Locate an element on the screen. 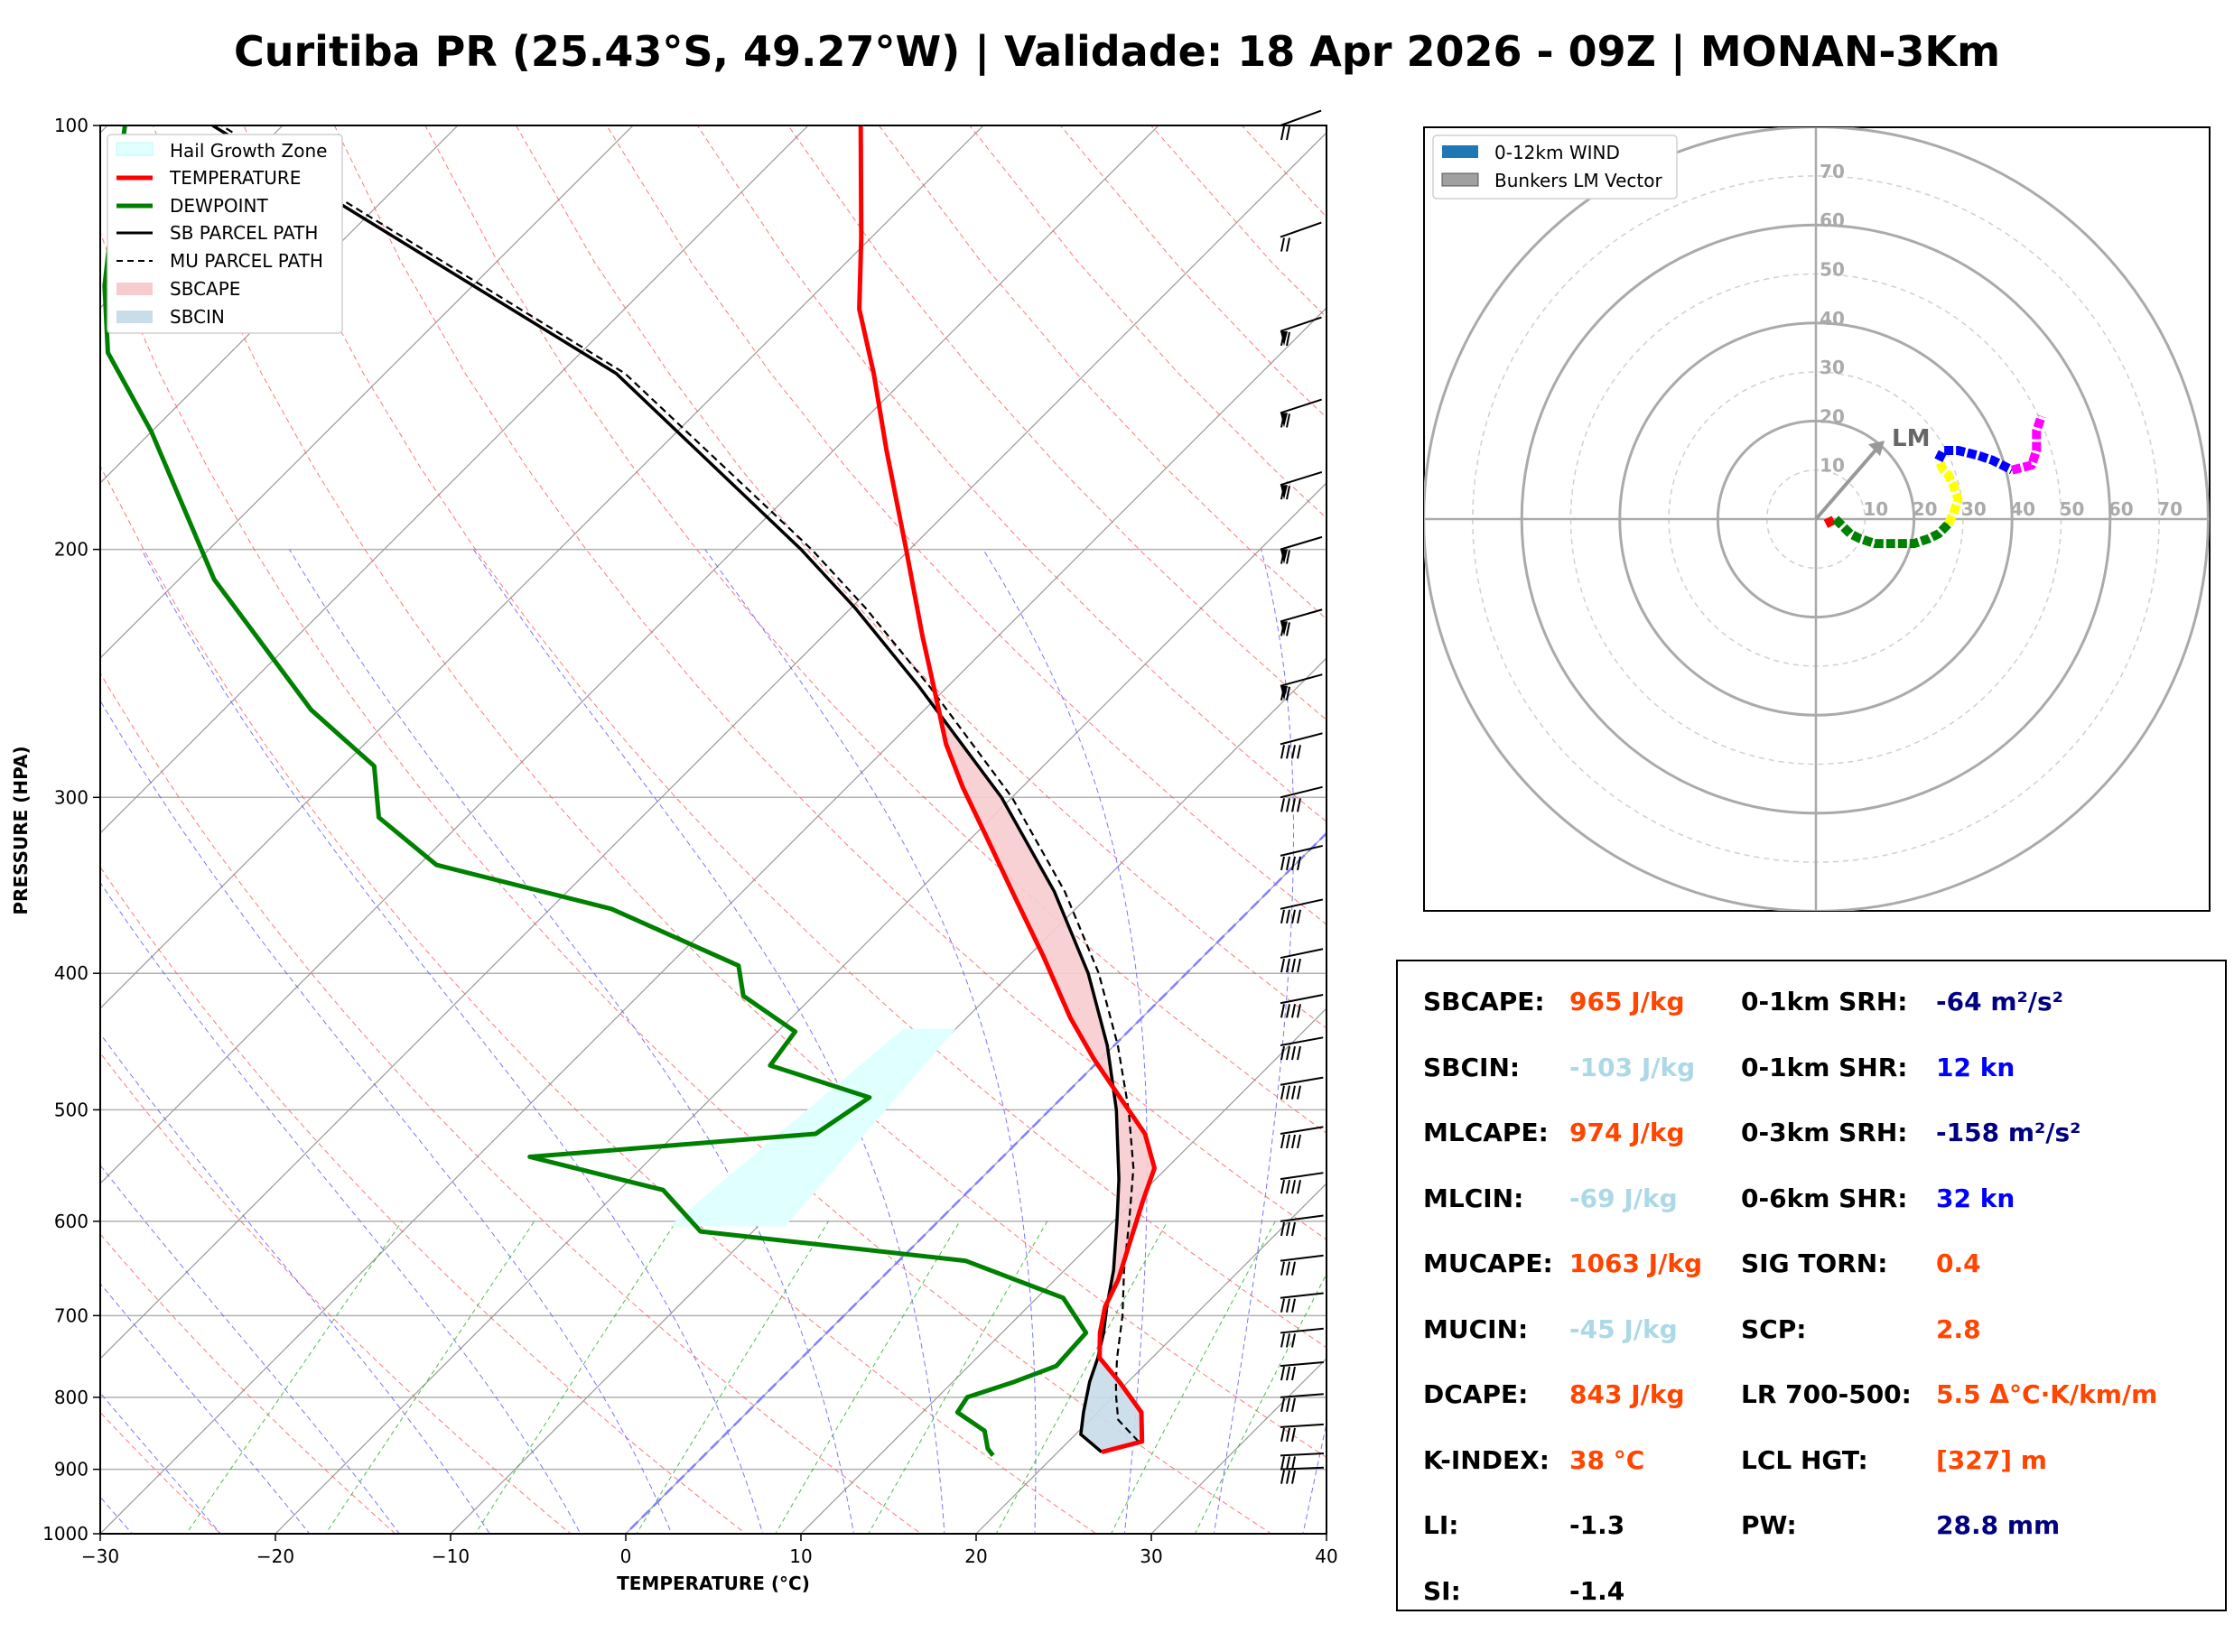  legend-label-sb-parcel: SB PARCEL PATH is located at coordinates (244, 233).